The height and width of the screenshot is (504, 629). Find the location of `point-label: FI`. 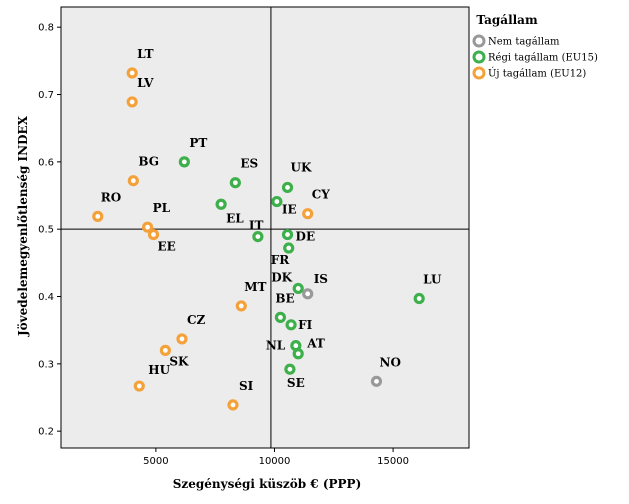

point-label: FI is located at coordinates (305, 325).